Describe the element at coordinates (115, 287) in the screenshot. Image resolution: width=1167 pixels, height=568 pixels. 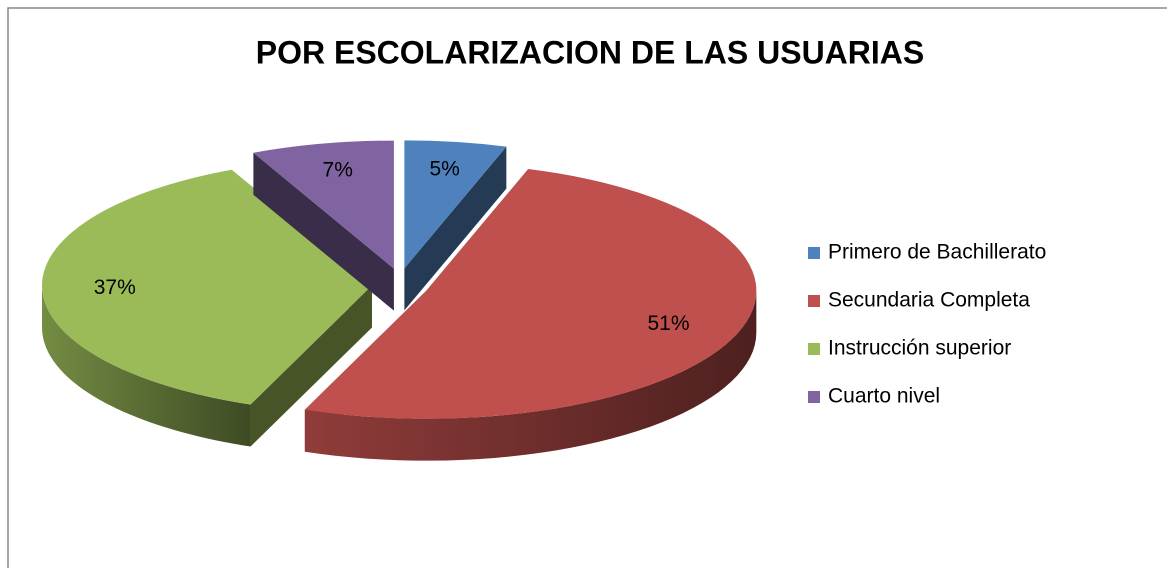
I see `data-label: 37%` at that location.